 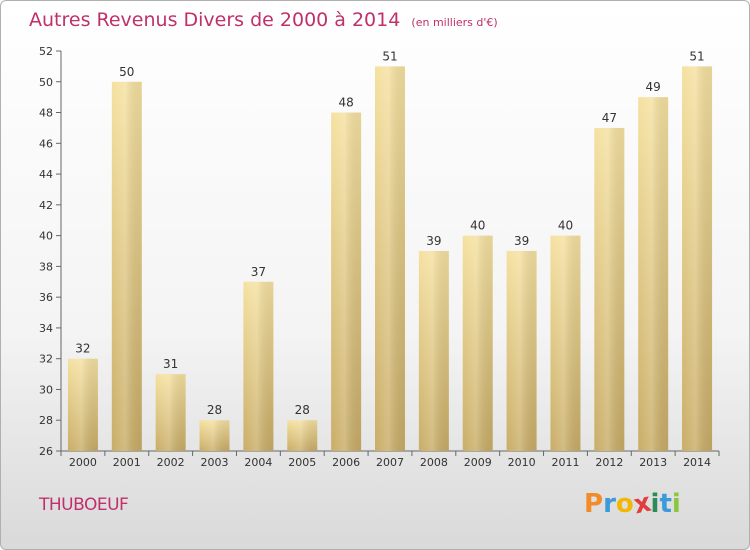 What do you see at coordinates (390, 462) in the screenshot?
I see `x-tick-label: 2007` at bounding box center [390, 462].